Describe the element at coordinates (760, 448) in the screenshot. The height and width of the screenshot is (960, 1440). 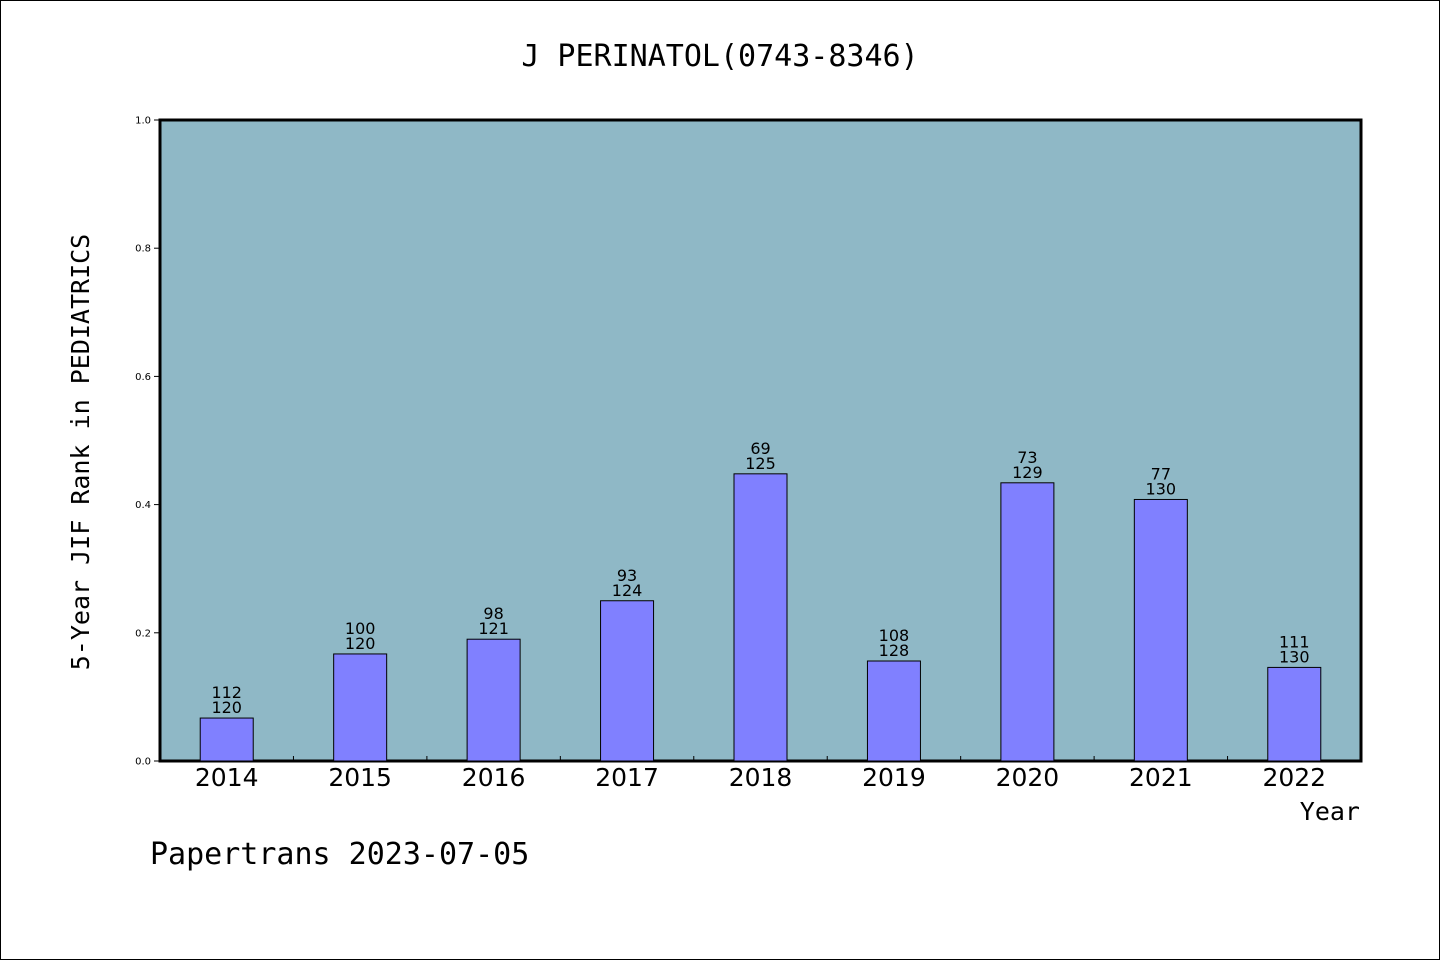
I see `bar-rank-label: 69` at that location.